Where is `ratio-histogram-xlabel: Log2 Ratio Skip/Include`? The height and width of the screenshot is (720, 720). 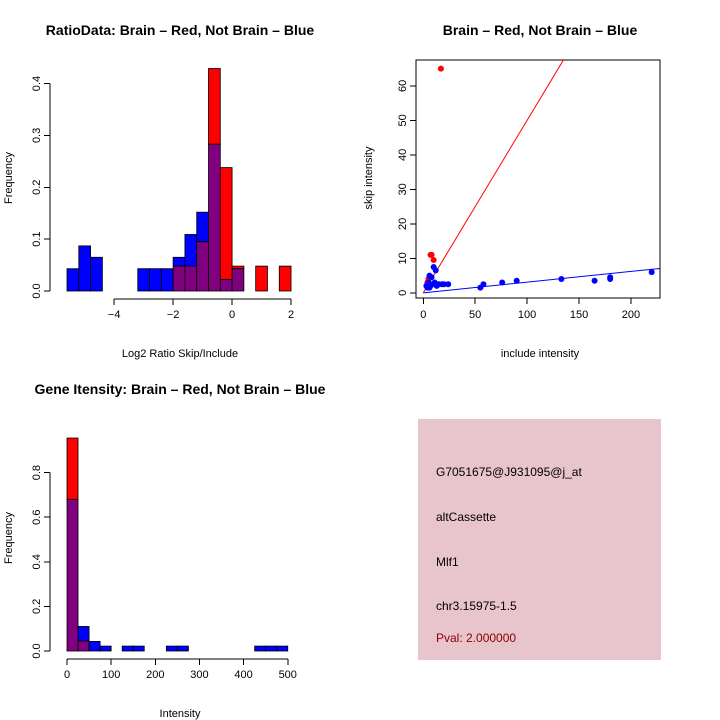 ratio-histogram-xlabel: Log2 Ratio Skip/Include is located at coordinates (180, 354).